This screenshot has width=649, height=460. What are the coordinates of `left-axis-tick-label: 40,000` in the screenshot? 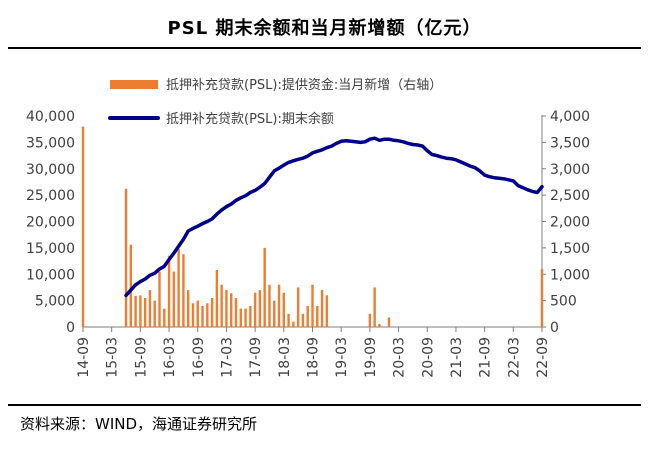 It's located at (50, 117).